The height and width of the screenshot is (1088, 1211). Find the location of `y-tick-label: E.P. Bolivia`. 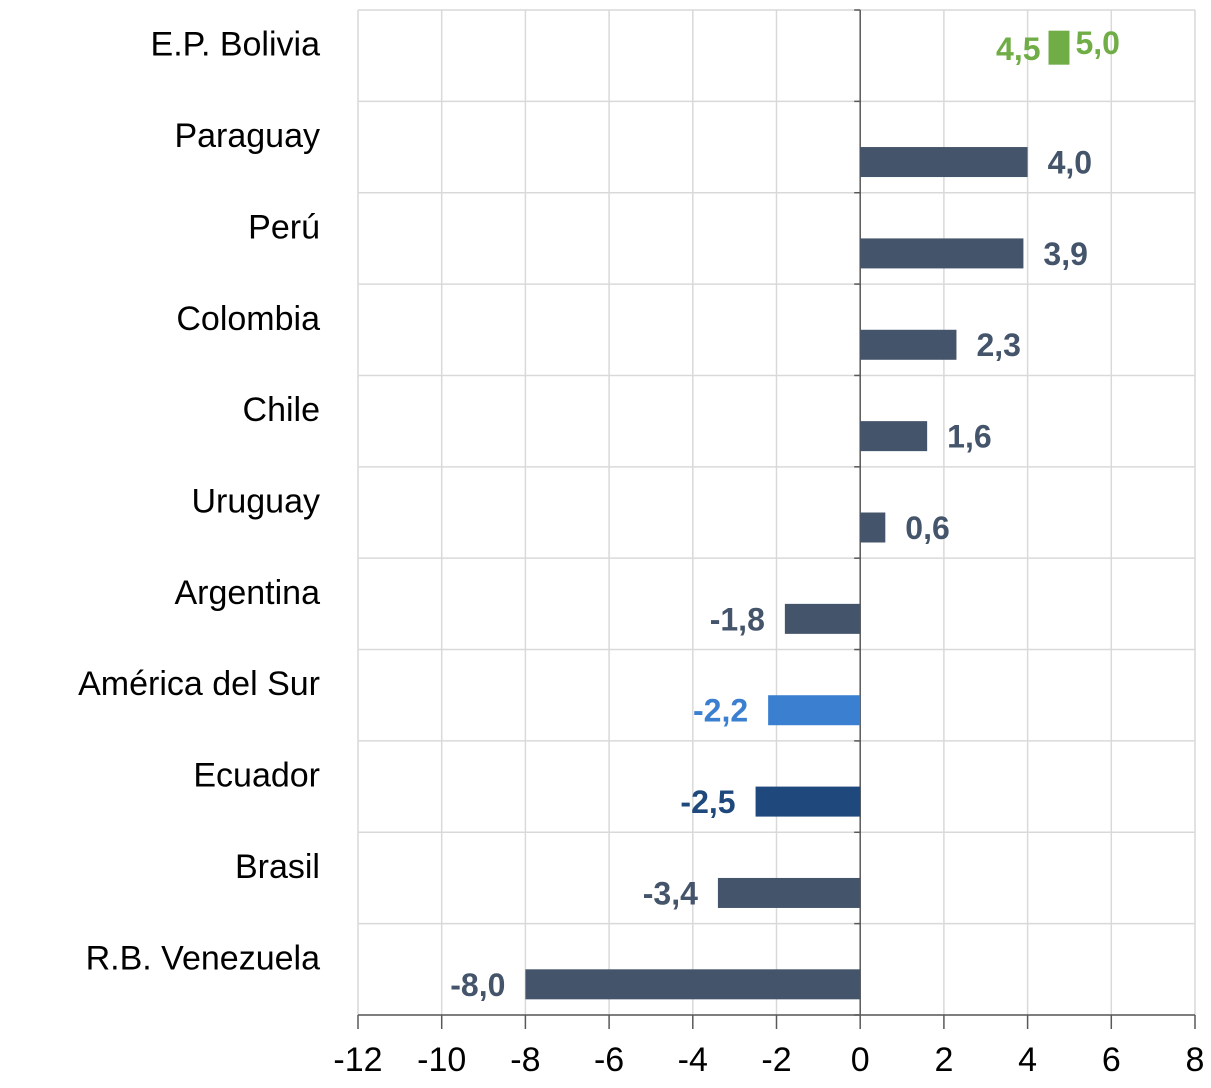

y-tick-label: E.P. Bolivia is located at coordinates (236, 45).